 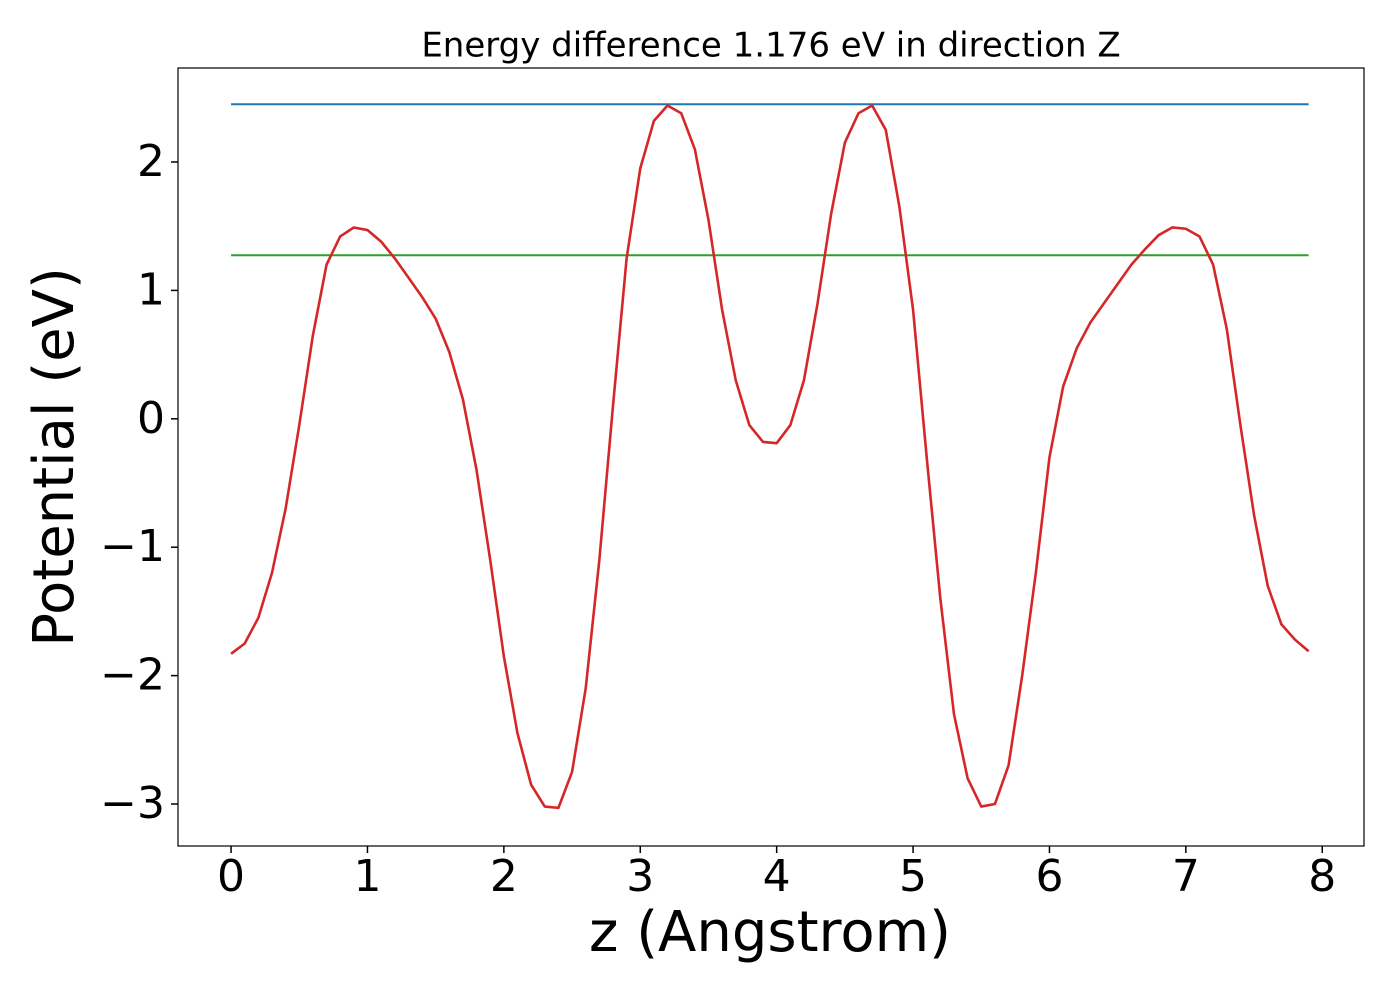 I want to click on x-tick-label: 4, so click(x=777, y=876).